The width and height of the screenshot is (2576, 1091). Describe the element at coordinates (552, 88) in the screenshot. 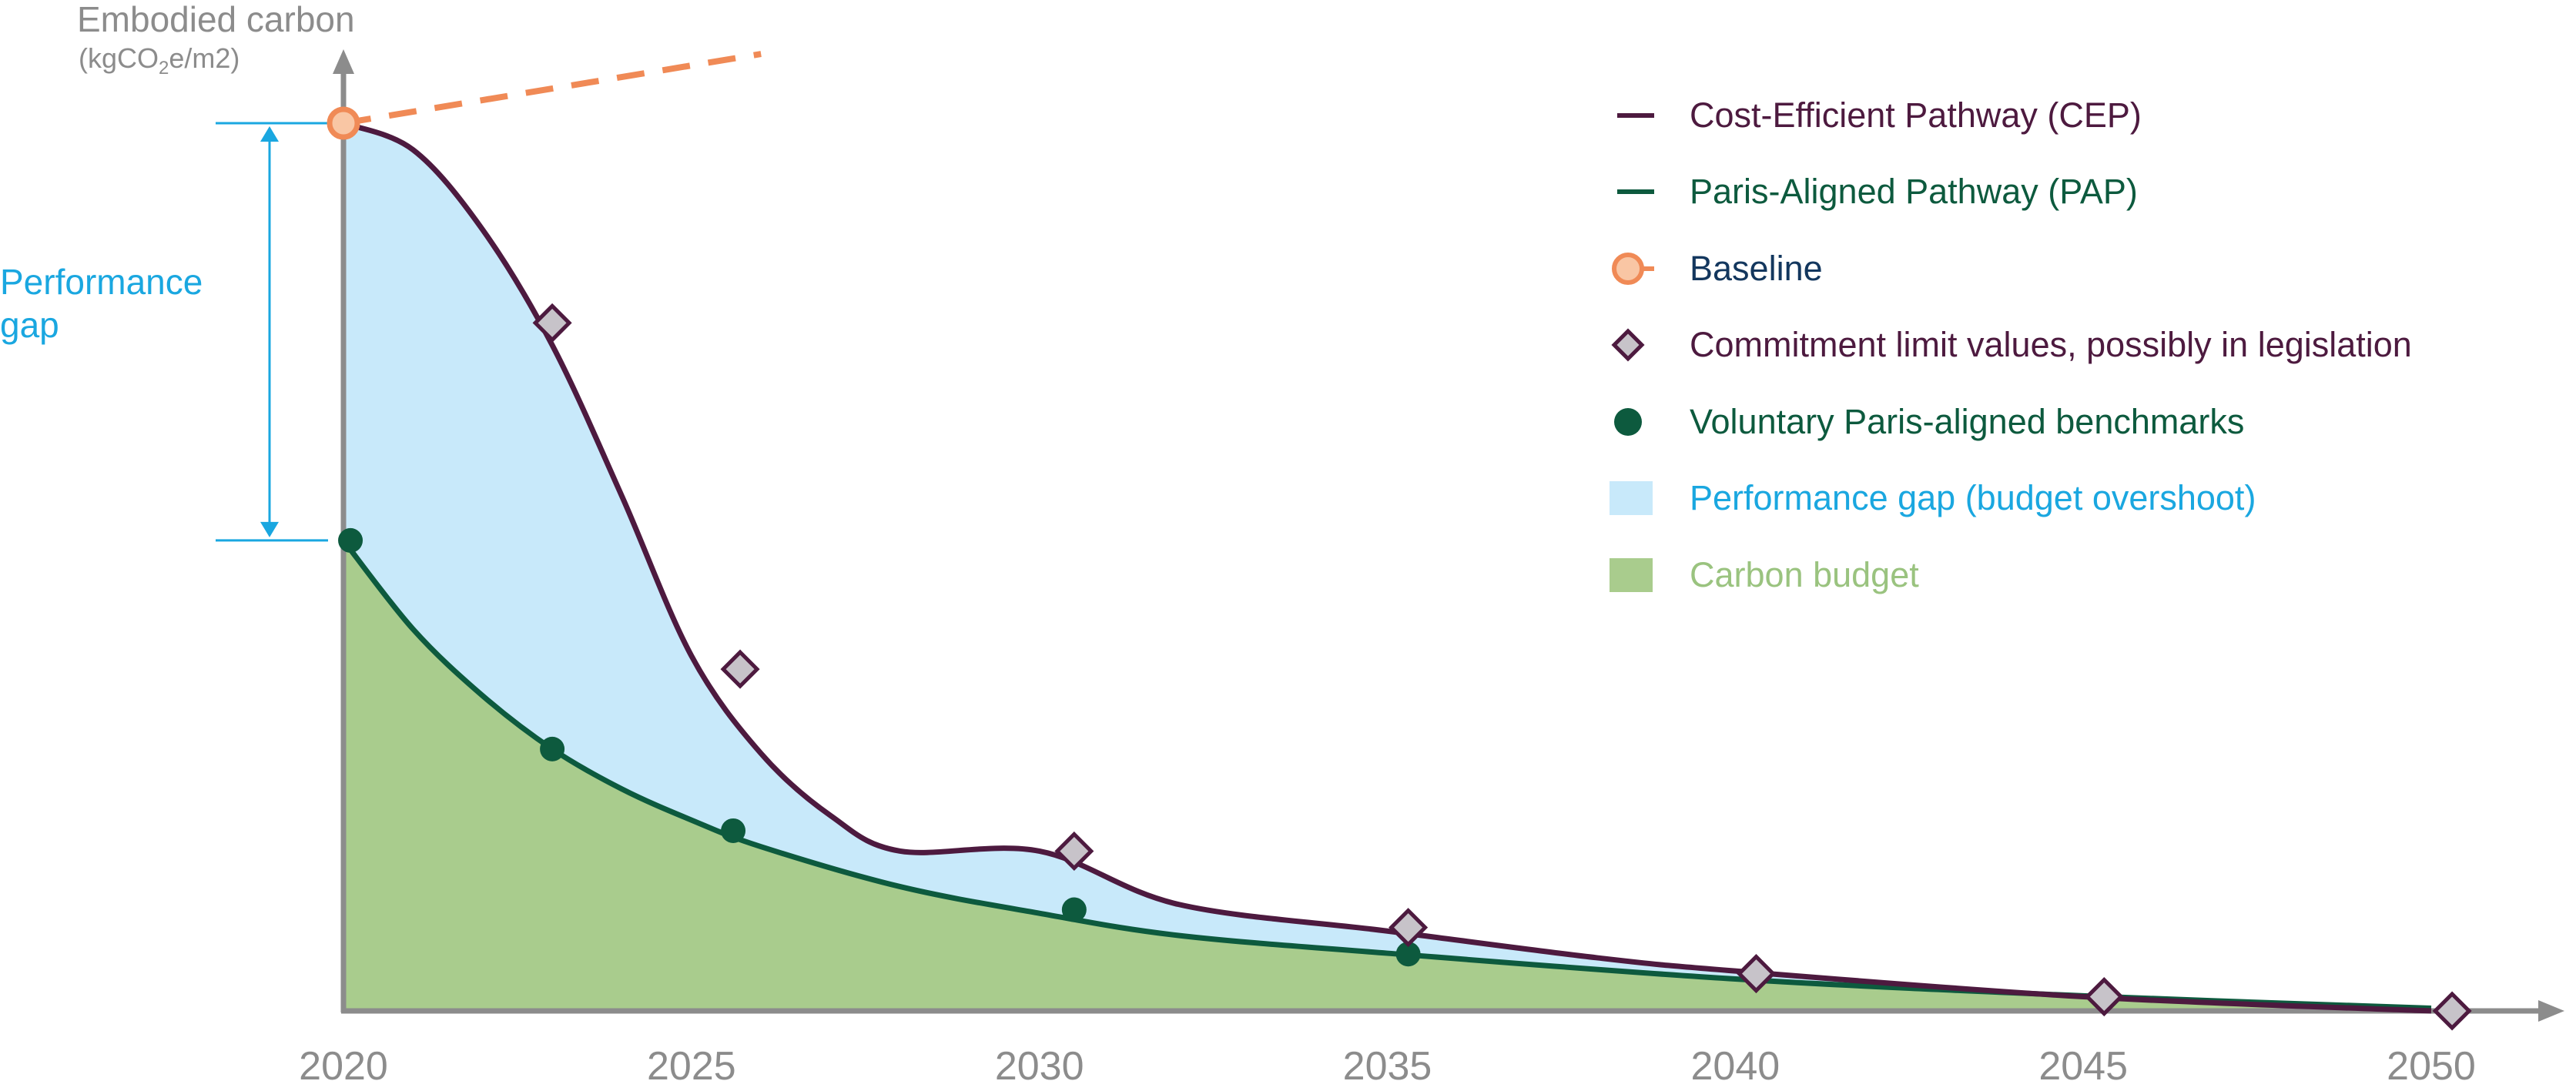

I see `baseline-extension-line` at that location.